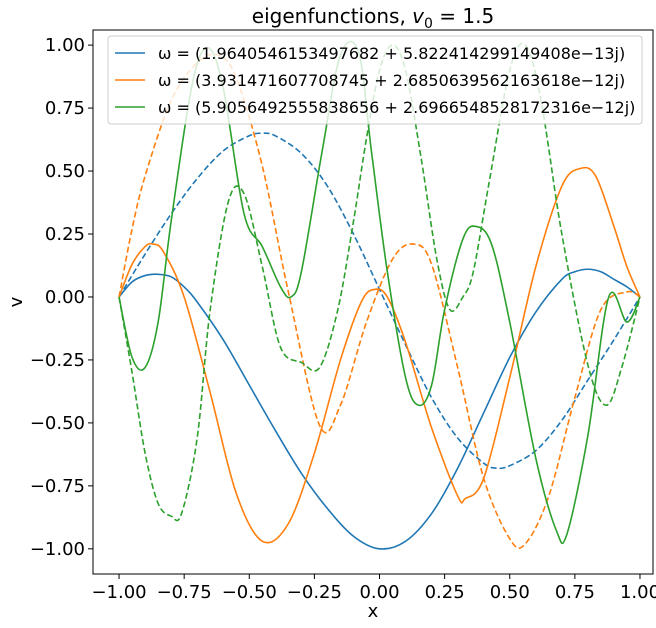 The height and width of the screenshot is (628, 656). I want to click on x-tick-label: −0.25, so click(314, 592).